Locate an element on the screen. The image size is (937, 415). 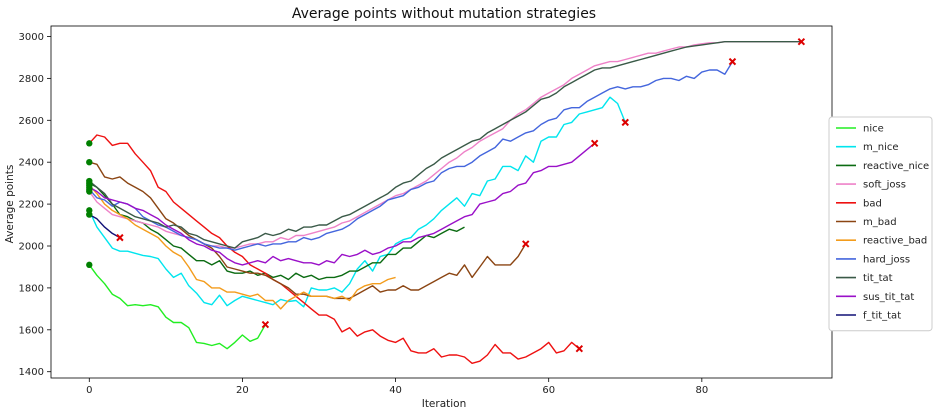
legend-item-nice: nice is located at coordinates (860, 129).